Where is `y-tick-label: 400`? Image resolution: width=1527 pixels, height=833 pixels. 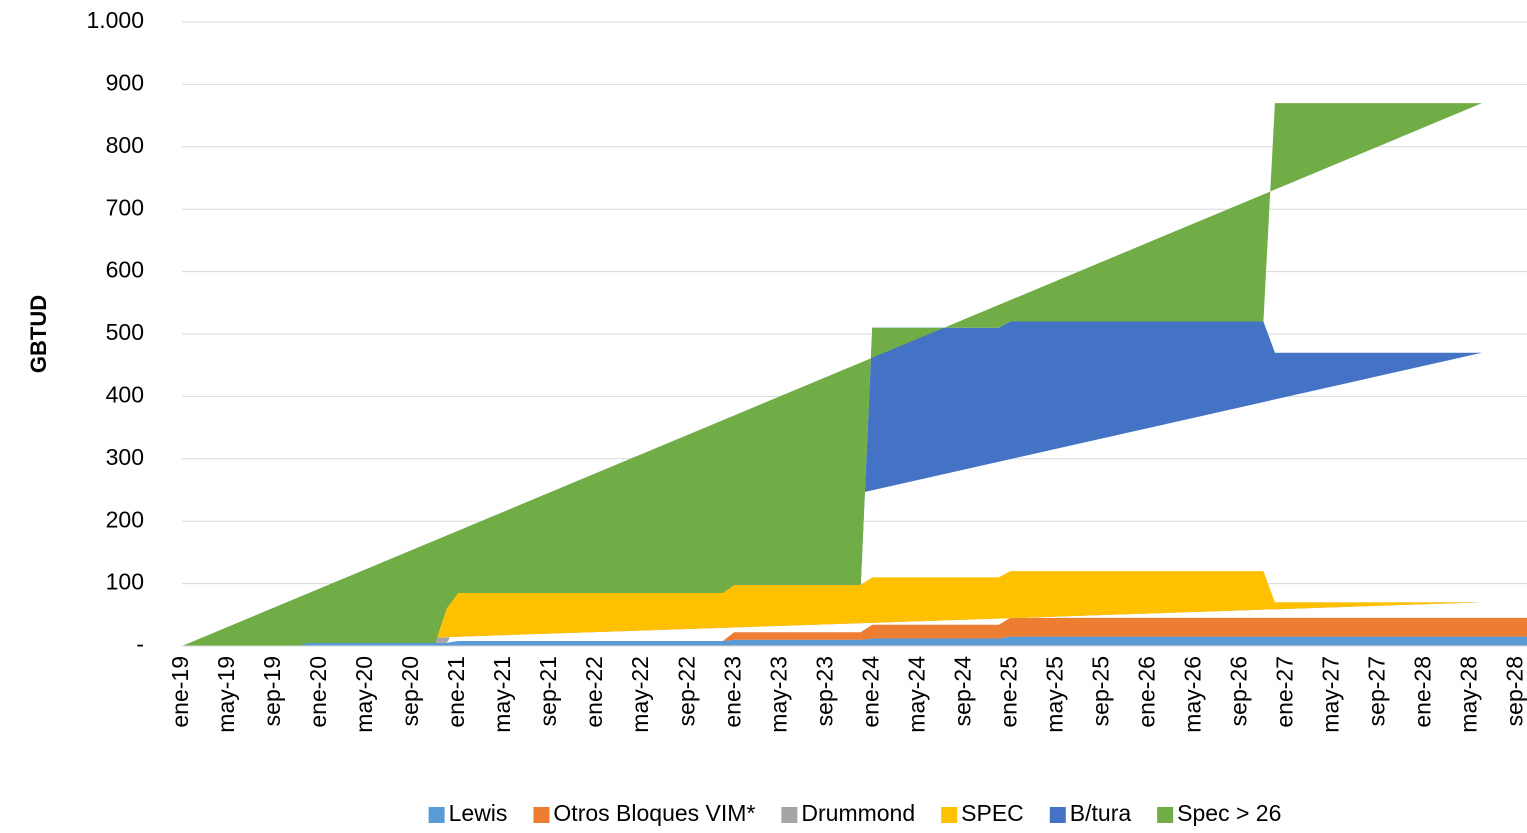 y-tick-label: 400 is located at coordinates (125, 394).